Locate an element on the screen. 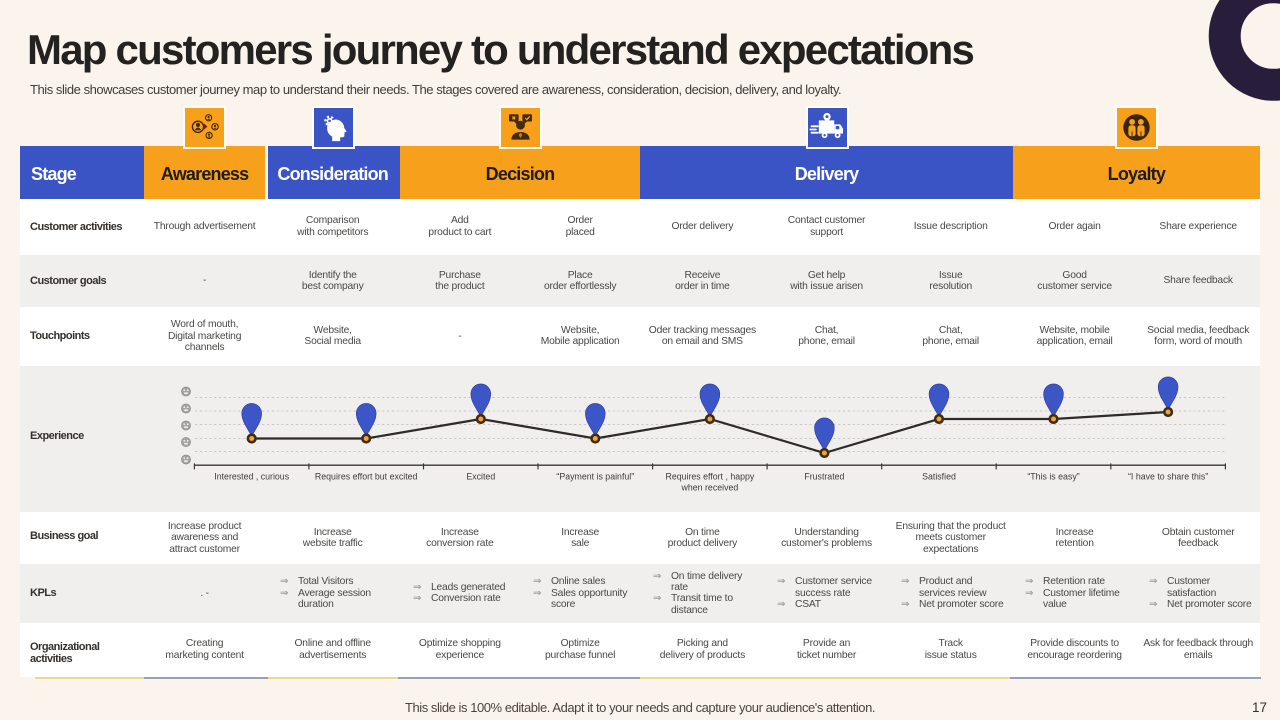 This screenshot has width=1280, height=720. svg-text: when received is located at coordinates (710, 487).